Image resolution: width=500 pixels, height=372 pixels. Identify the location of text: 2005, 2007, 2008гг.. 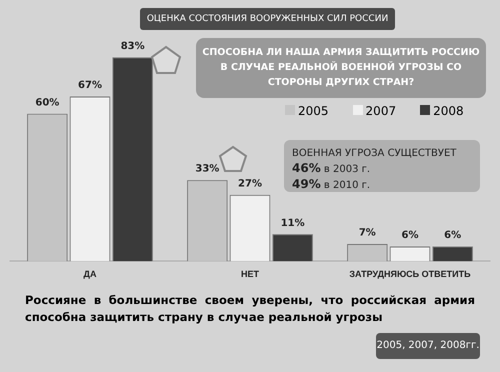
(428, 346).